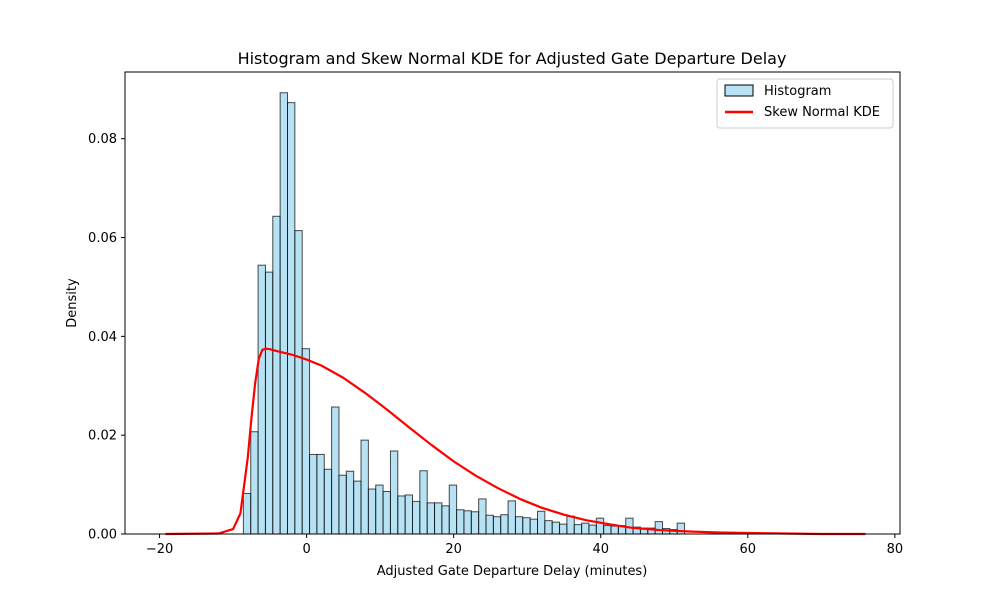  I want to click on x-axis-ticks: −20 0 20 40 60 80, so click(524, 545).